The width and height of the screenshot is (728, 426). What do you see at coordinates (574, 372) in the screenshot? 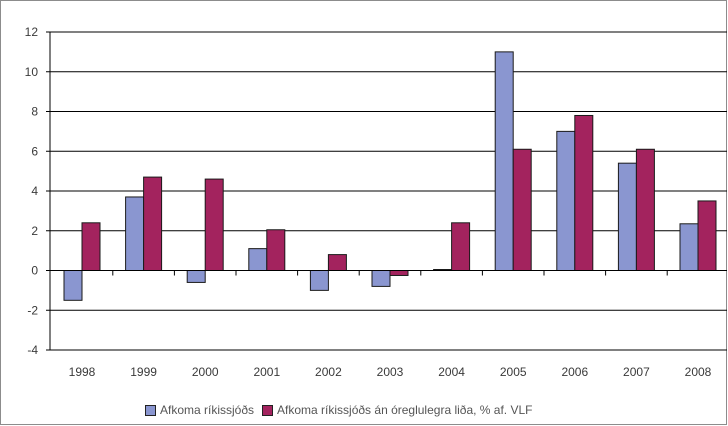
I see `x-tick-label: 2006` at bounding box center [574, 372].